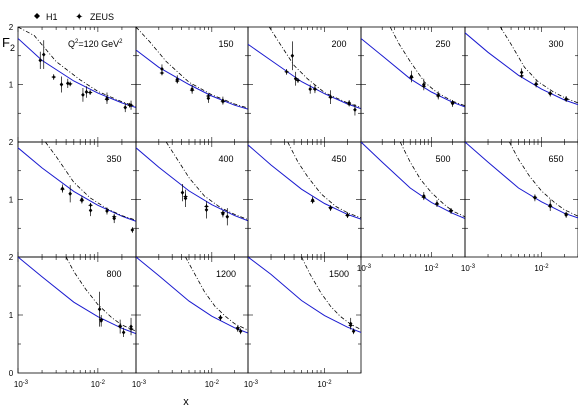  I want to click on legend-h1-label: H1, so click(52, 17).